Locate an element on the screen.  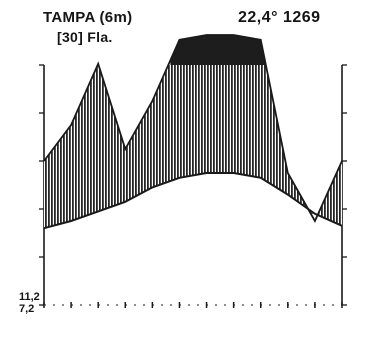
mean-temp-annual-precip: 22,4° 1269 is located at coordinates (279, 18).